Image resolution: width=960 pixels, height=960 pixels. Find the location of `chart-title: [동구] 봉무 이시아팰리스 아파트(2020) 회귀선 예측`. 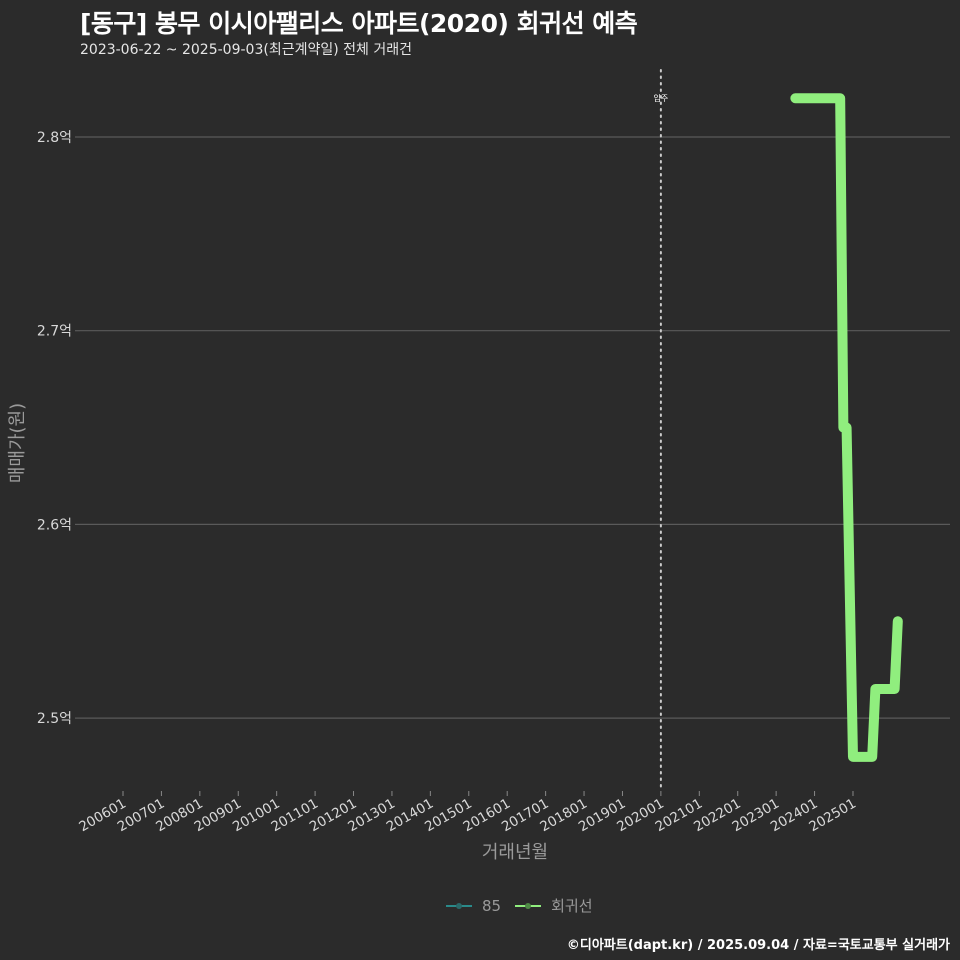

chart-title: [동구] 봉무 이시아팰리스 아파트(2020) 회귀선 예측 is located at coordinates (359, 23).